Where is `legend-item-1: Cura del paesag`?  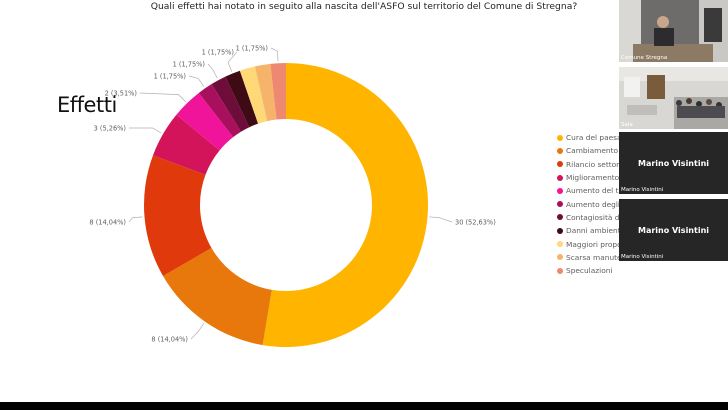
legend-item-1: Cura del paesag is located at coordinates (588, 137).